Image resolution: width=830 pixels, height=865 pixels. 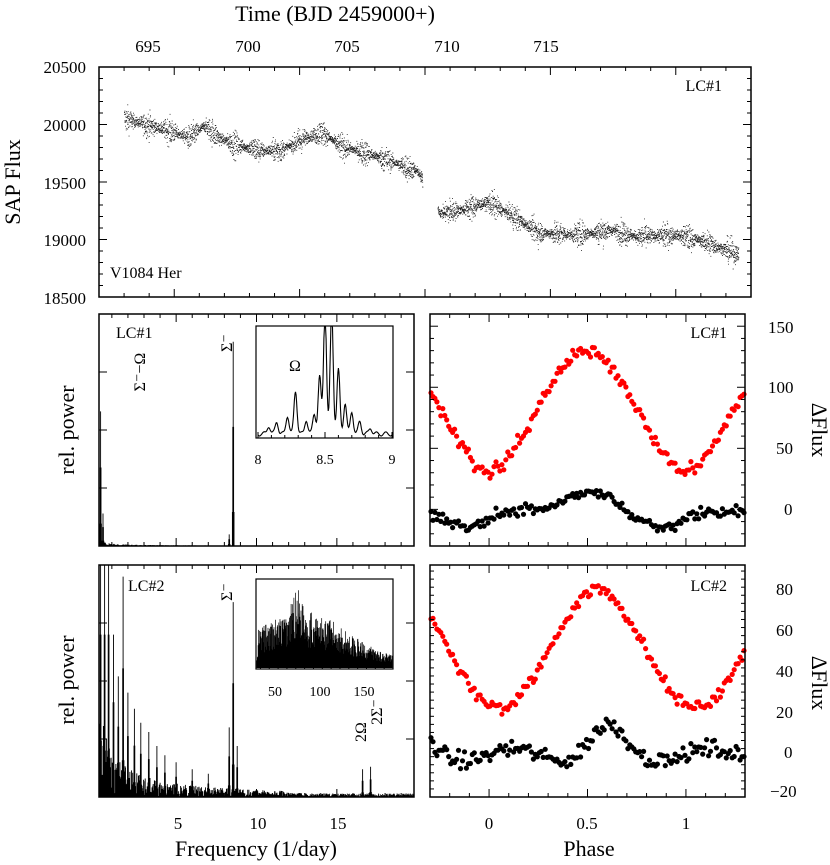 I want to click on pgram2-label-sigma: Σ⁻, so click(x=227, y=592).